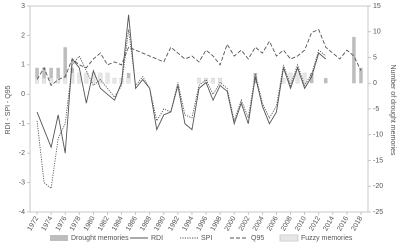  What do you see at coordinates (375, 57) in the screenshot?
I see `y2-tick-label: 5` at bounding box center [375, 57].